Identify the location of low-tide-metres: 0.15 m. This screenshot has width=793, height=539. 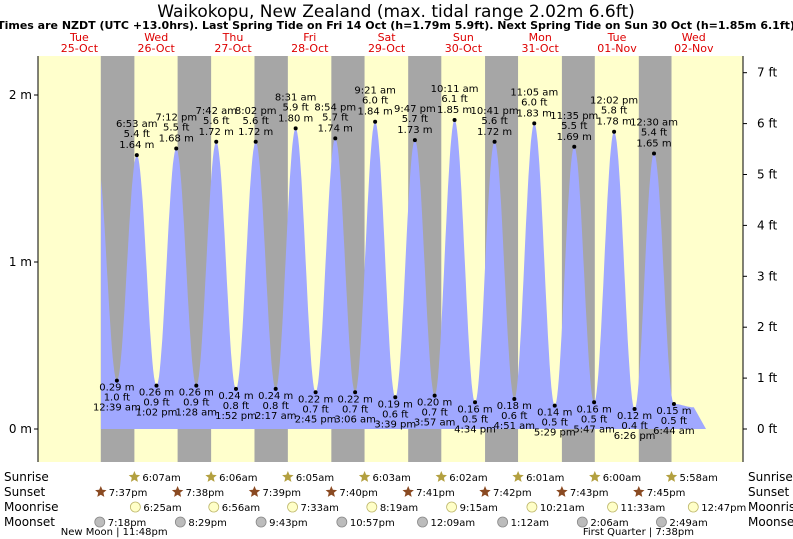
(673, 411).